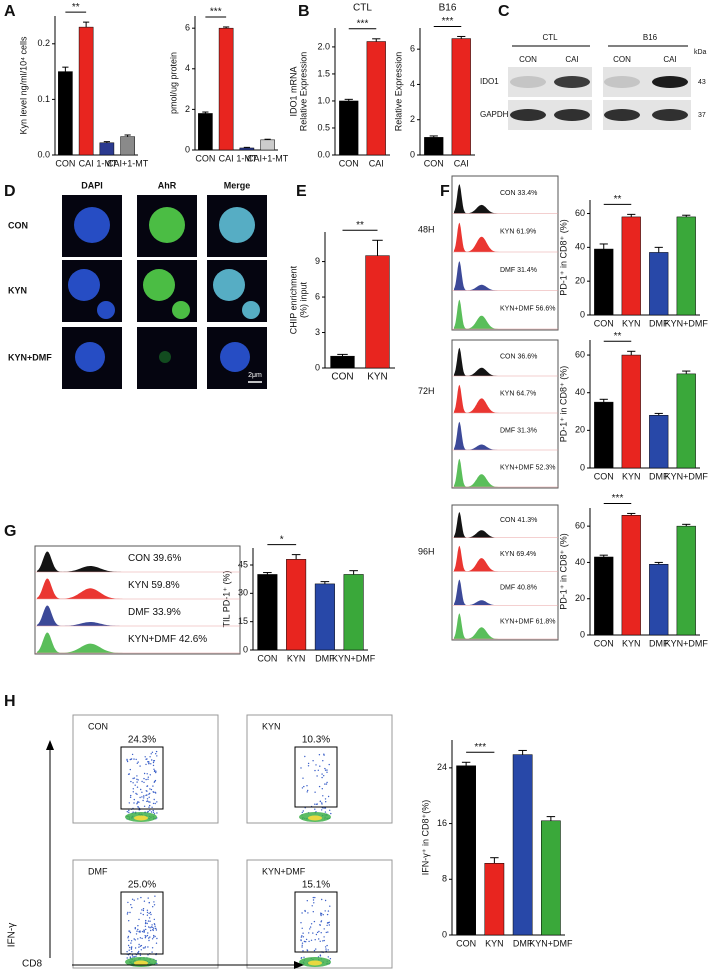  What do you see at coordinates (528, 82) in the screenshot?
I see `blot-band` at bounding box center [528, 82].